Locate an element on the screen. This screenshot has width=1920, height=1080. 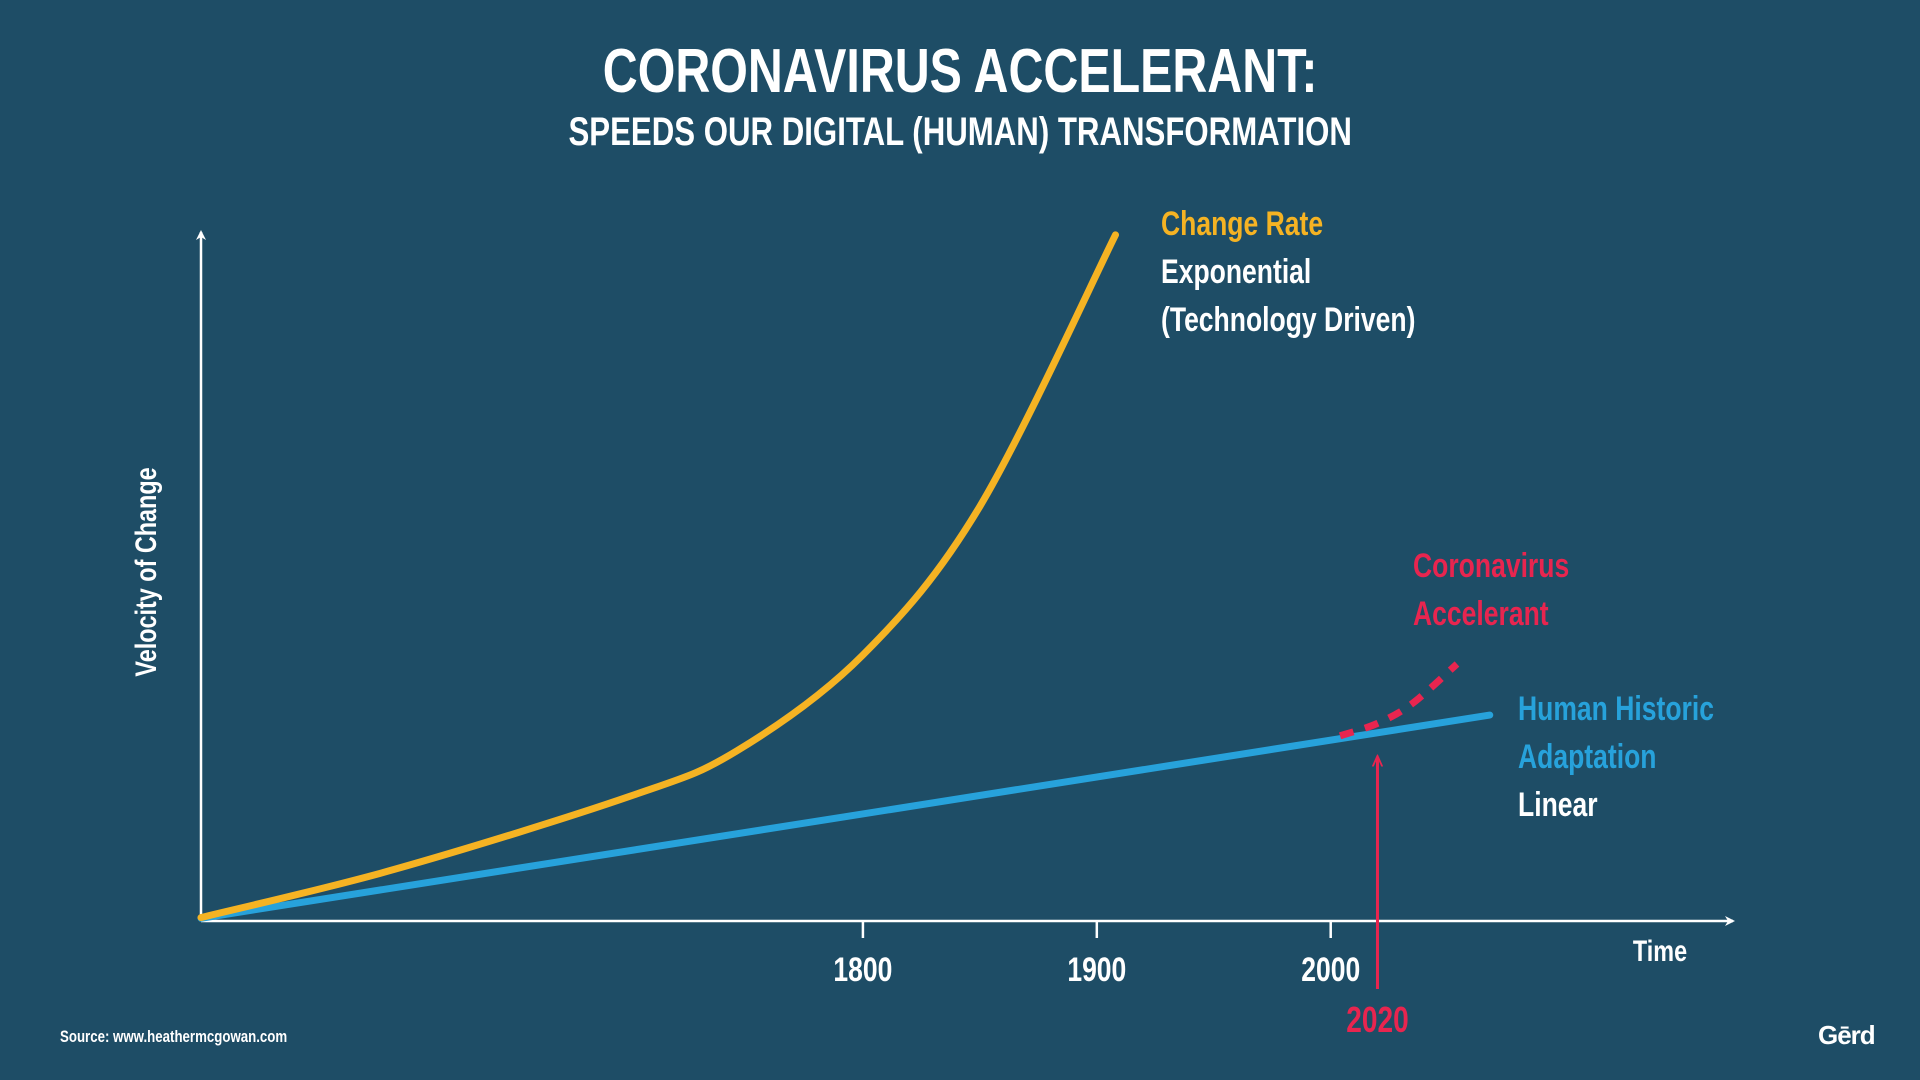
change-rate-title: Change Rate is located at coordinates (1242, 224).